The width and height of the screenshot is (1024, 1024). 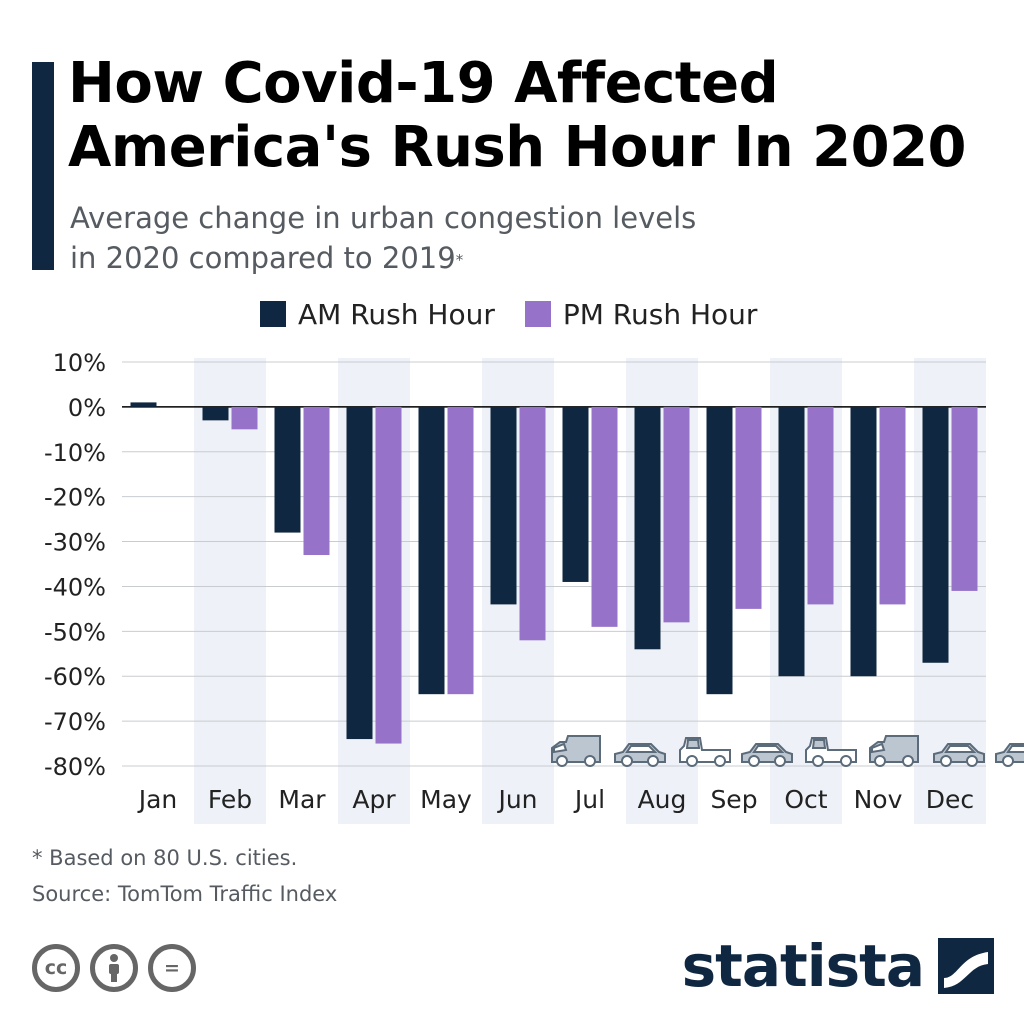 What do you see at coordinates (75, 722) in the screenshot?
I see `y-tick-label: -70%` at bounding box center [75, 722].